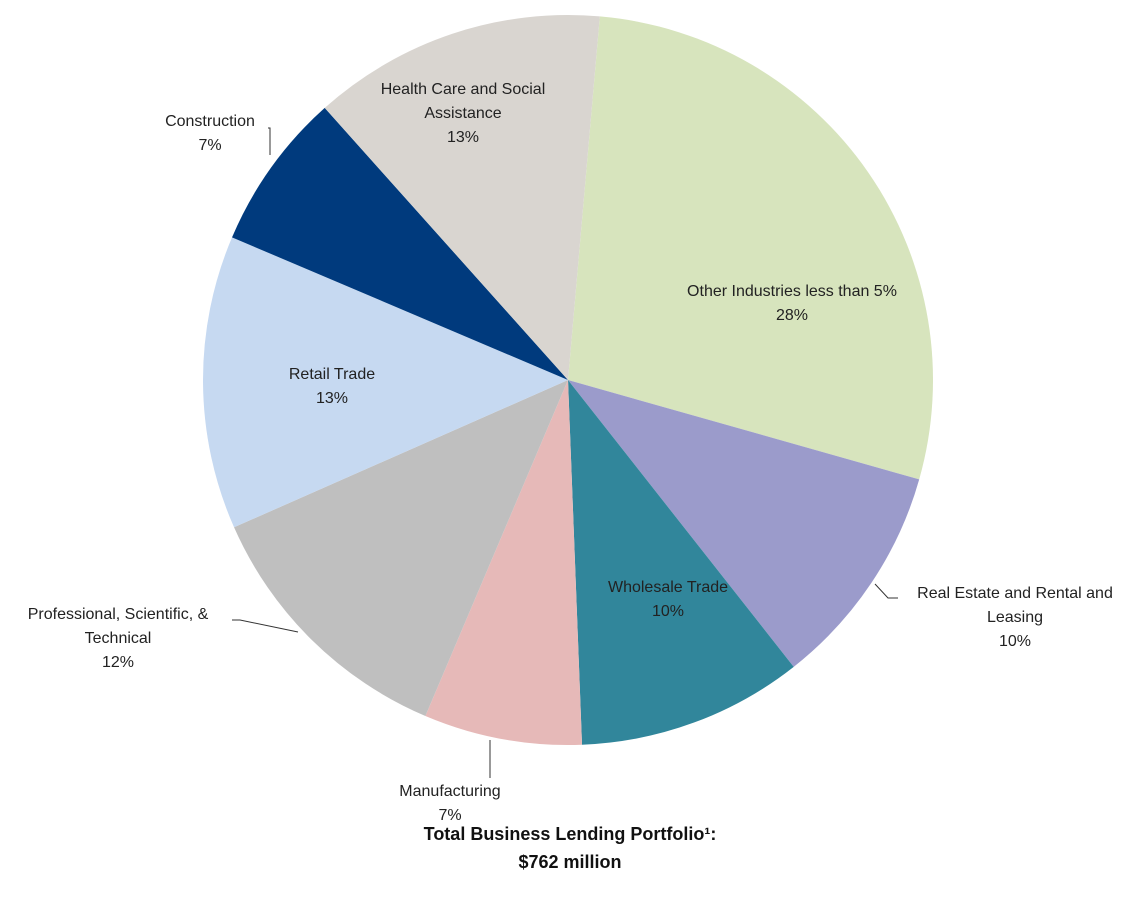 This screenshot has height=905, width=1140. I want to click on category-label: Retail Trade, so click(332, 374).